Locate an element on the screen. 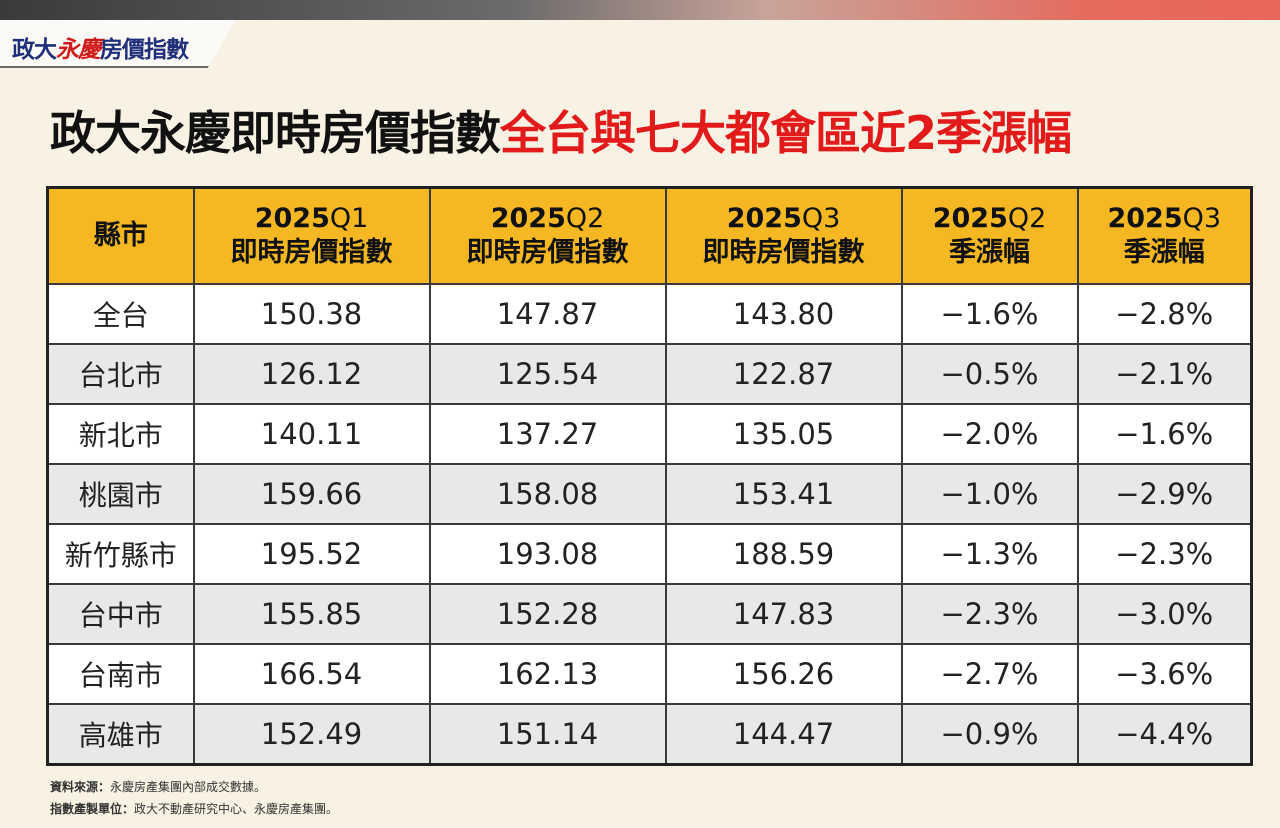 This screenshot has width=1280, height=828. header-col: 2025Q3 即時房價指數 is located at coordinates (783, 235).